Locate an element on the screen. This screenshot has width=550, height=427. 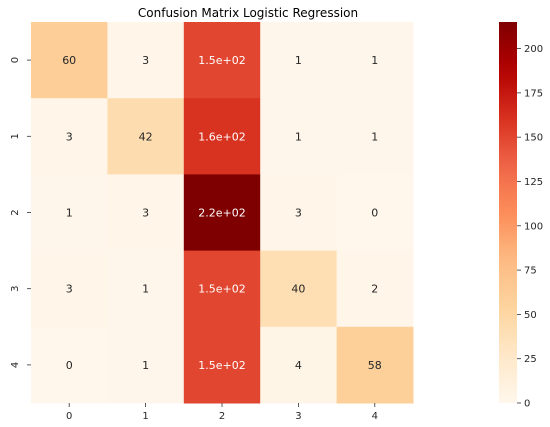
cell-annotation: 2 is located at coordinates (374, 289).